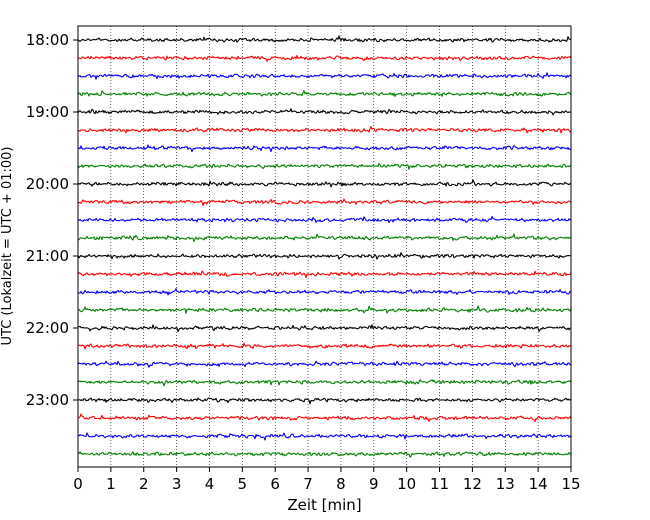 The image size is (650, 520). Describe the element at coordinates (308, 484) in the screenshot. I see `x-tick-label: 7` at that location.